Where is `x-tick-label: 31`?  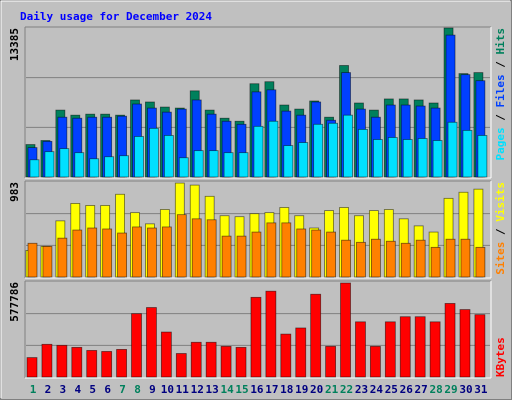
x-tick-label: 31 is located at coordinates (481, 389).